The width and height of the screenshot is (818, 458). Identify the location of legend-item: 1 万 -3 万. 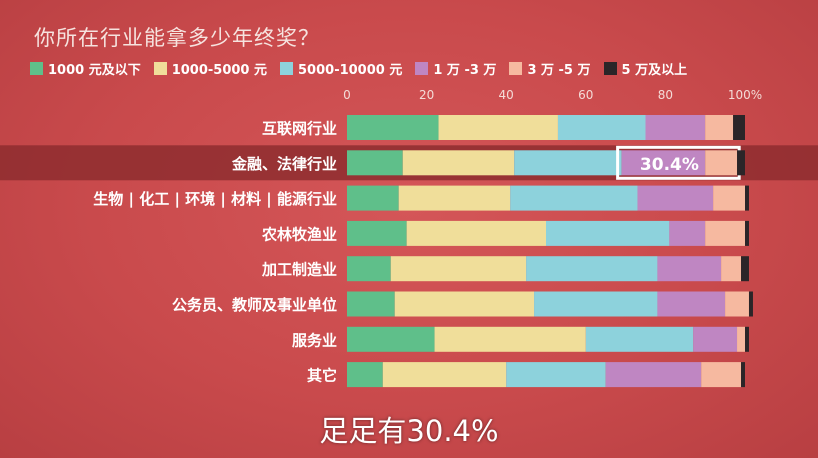
(455, 68).